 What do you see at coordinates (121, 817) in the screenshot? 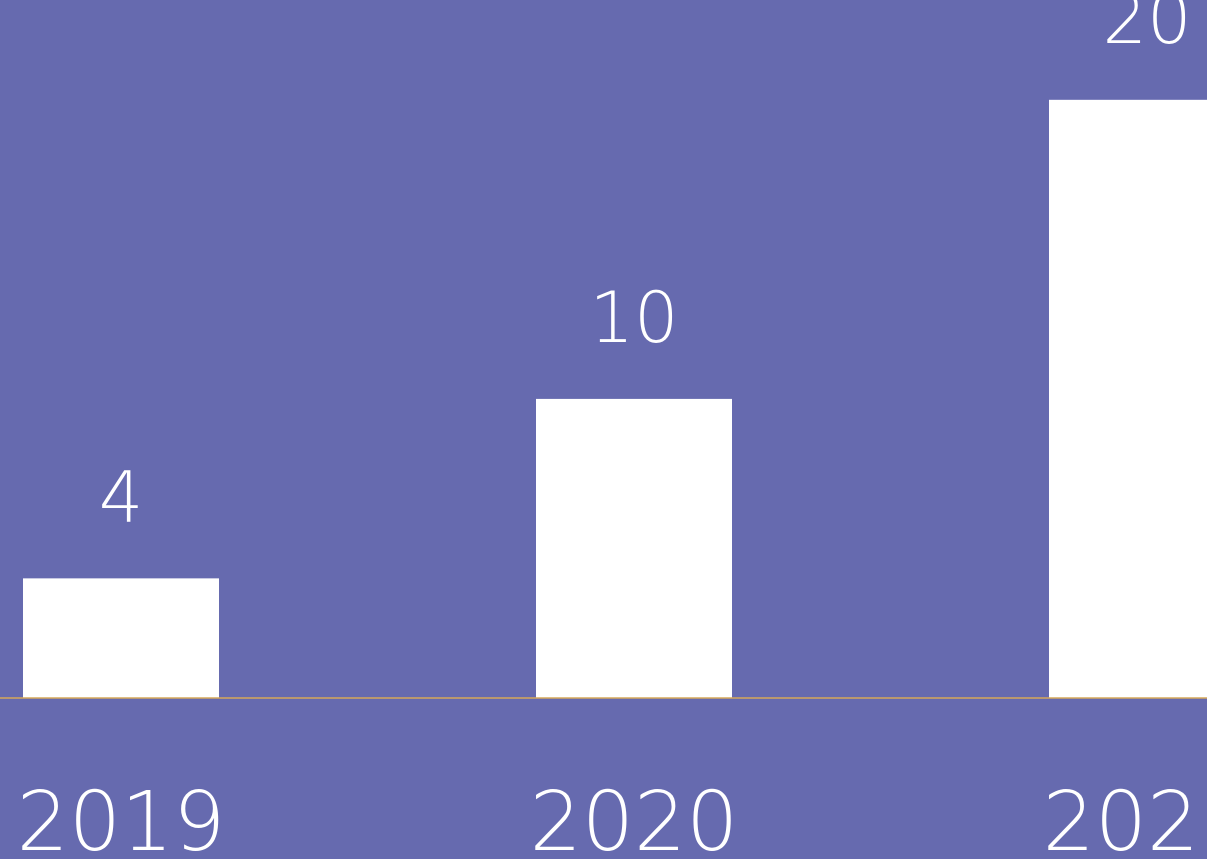
I see `x-tick-label-2019: 2019` at bounding box center [121, 817].